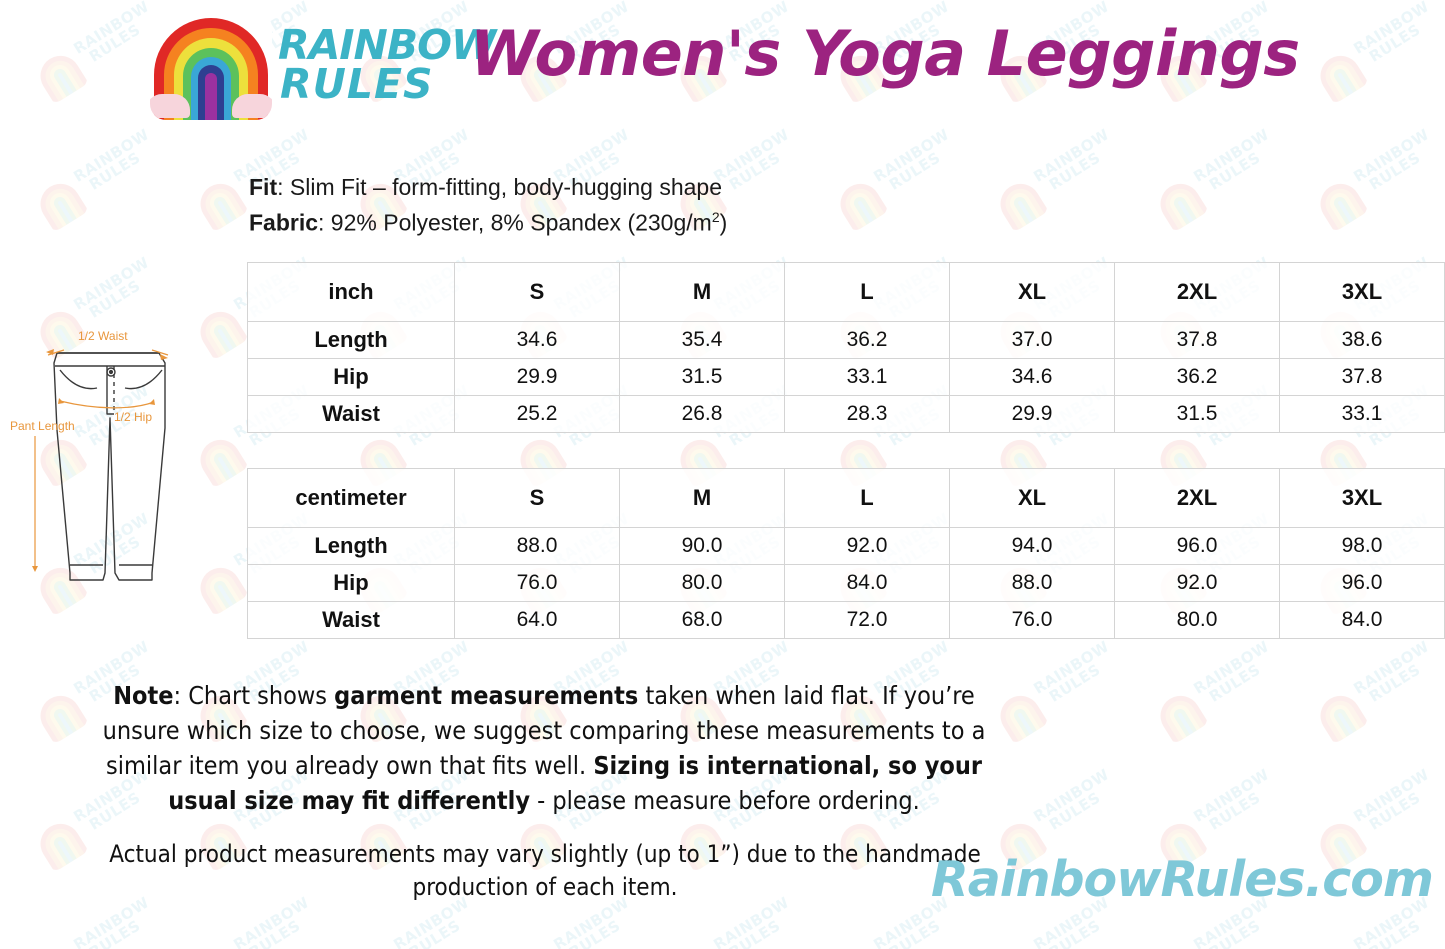 The height and width of the screenshot is (949, 1445). Describe the element at coordinates (1032, 620) in the screenshot. I see `cell-waist-xl: 76.0` at that location.